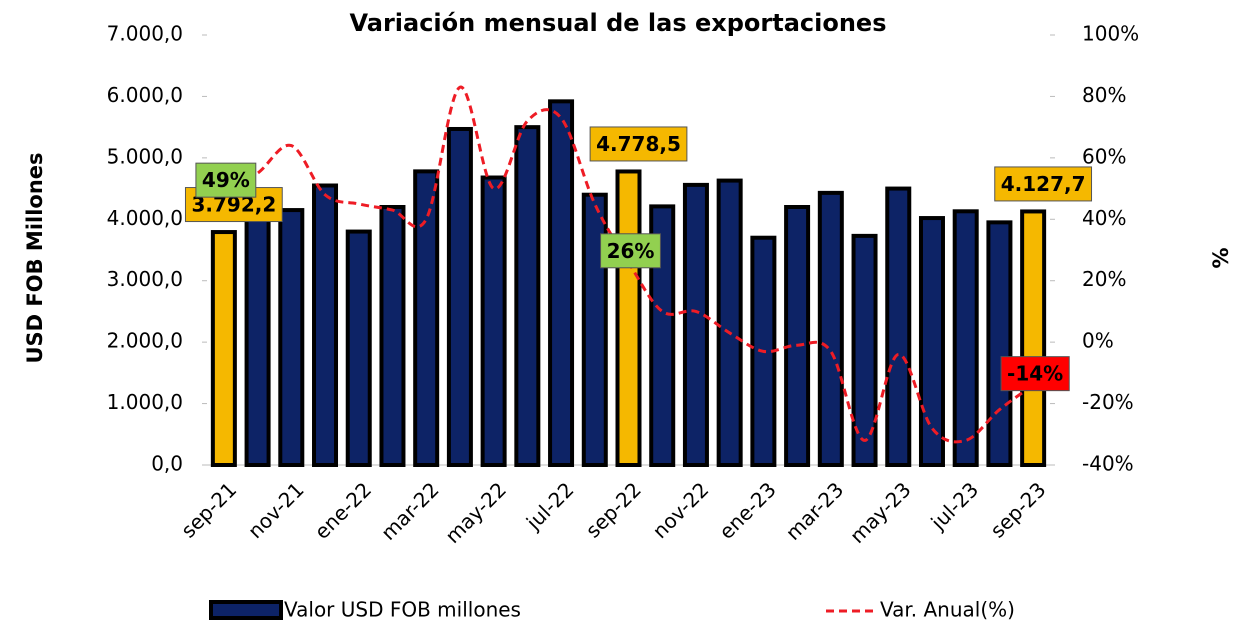  Describe the element at coordinates (947, 610) in the screenshot. I see `legend-label: Var. Anual(%)` at that location.